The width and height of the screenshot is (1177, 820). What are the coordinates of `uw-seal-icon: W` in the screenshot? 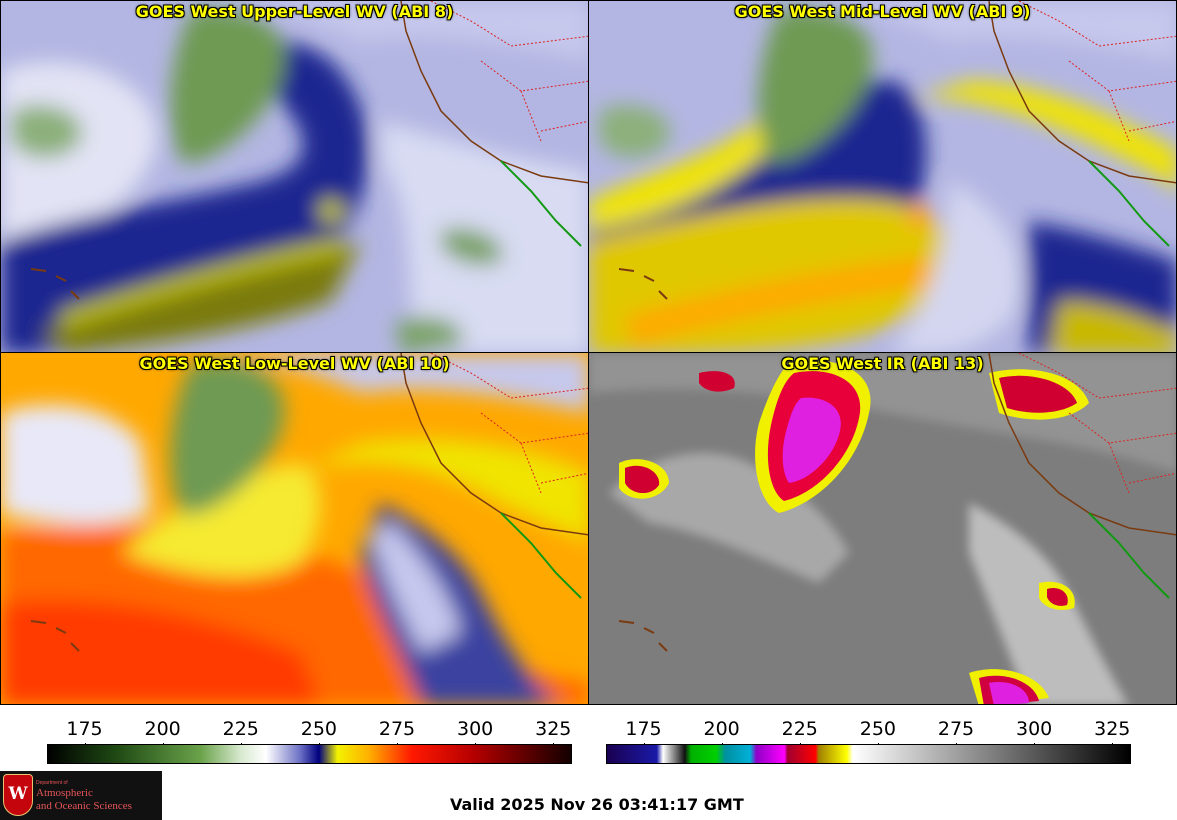 It's located at (18, 795).